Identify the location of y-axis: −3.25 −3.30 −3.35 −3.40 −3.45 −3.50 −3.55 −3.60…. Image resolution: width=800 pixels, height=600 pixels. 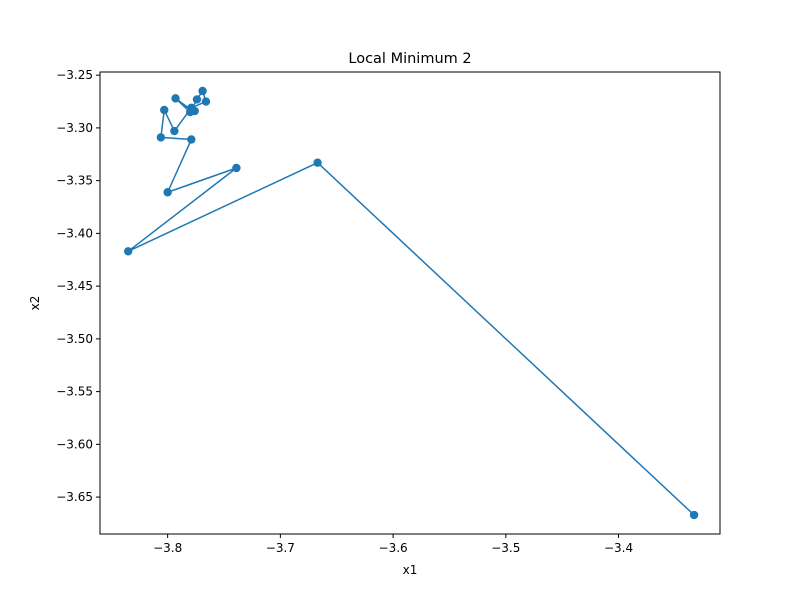
(78, 286).